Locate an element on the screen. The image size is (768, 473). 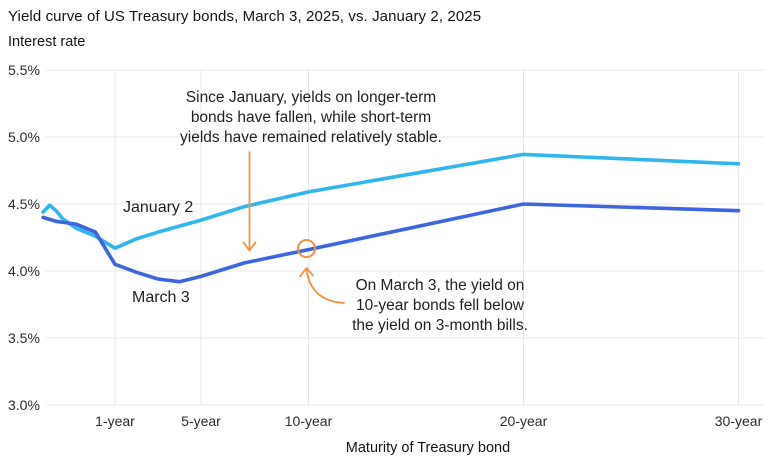
series-label-march-3: March 3 is located at coordinates (161, 297).